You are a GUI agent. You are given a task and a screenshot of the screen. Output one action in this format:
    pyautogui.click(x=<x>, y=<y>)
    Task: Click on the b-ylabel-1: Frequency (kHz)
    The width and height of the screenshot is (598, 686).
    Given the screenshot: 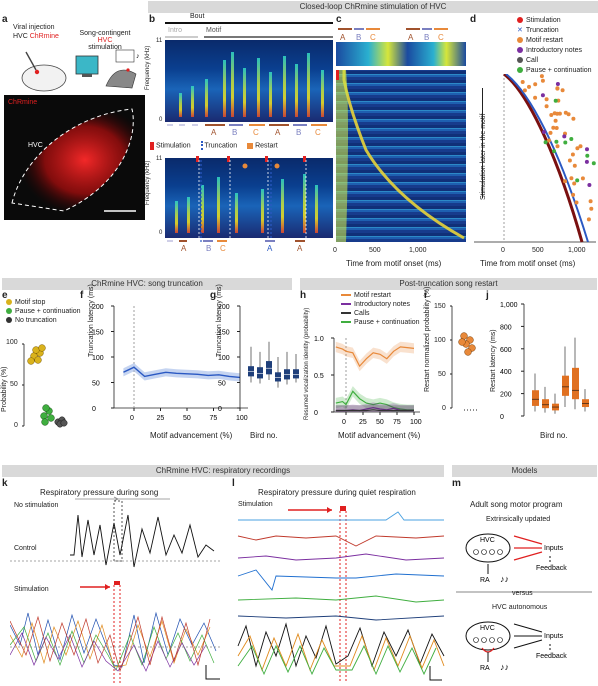 What is the action you would take?
    pyautogui.click(x=148, y=67)
    